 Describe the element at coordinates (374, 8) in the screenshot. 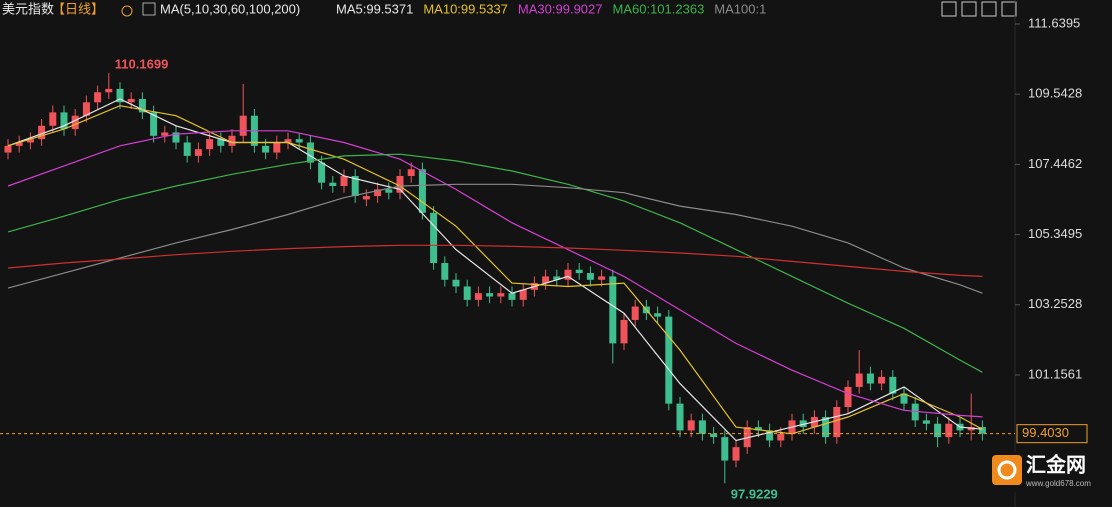

I see `legend-entry: MA5:99.5371` at that location.